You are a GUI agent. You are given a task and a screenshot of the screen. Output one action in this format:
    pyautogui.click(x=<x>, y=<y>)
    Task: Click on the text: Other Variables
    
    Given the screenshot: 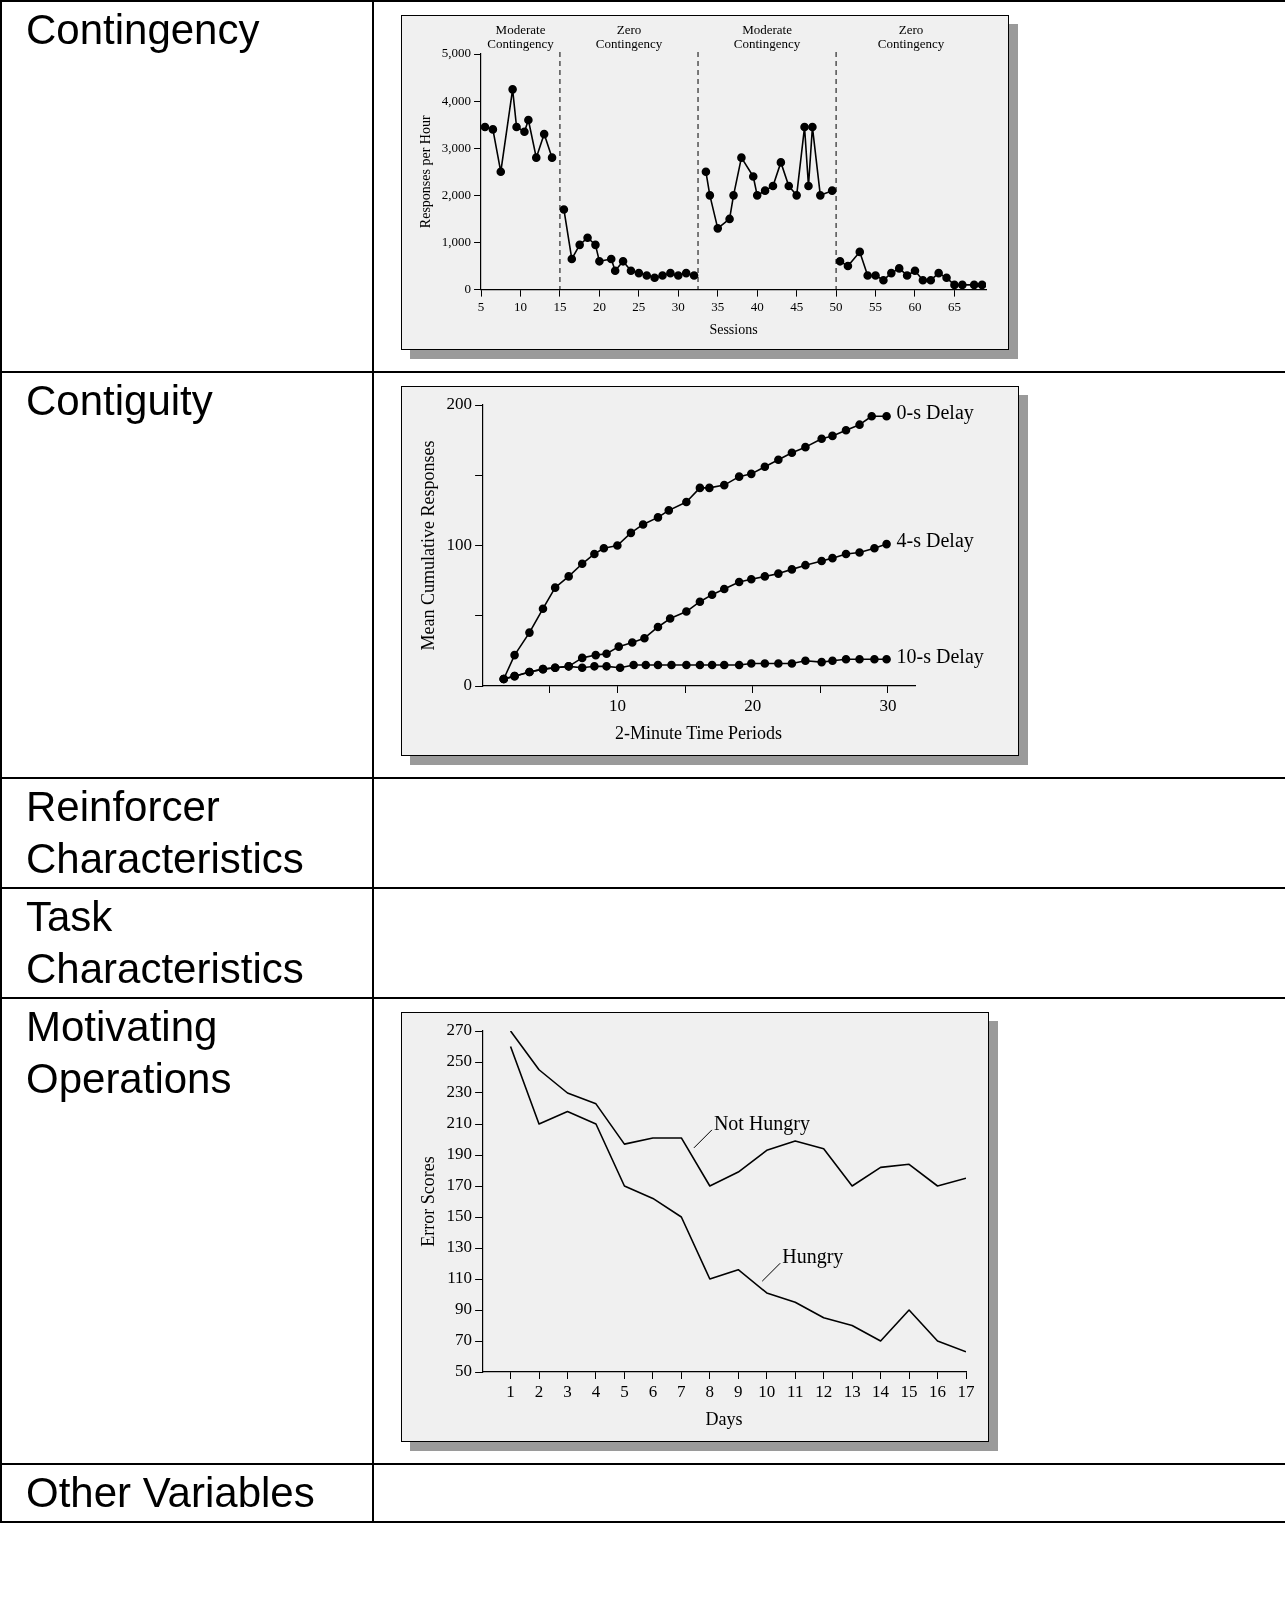 What is the action you would take?
    pyautogui.click(x=187, y=1493)
    